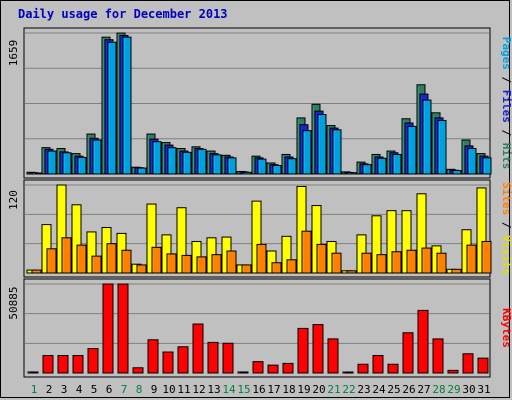 The width and height of the screenshot is (512, 400). I want to click on x-label-day-3: 3, so click(64, 389).